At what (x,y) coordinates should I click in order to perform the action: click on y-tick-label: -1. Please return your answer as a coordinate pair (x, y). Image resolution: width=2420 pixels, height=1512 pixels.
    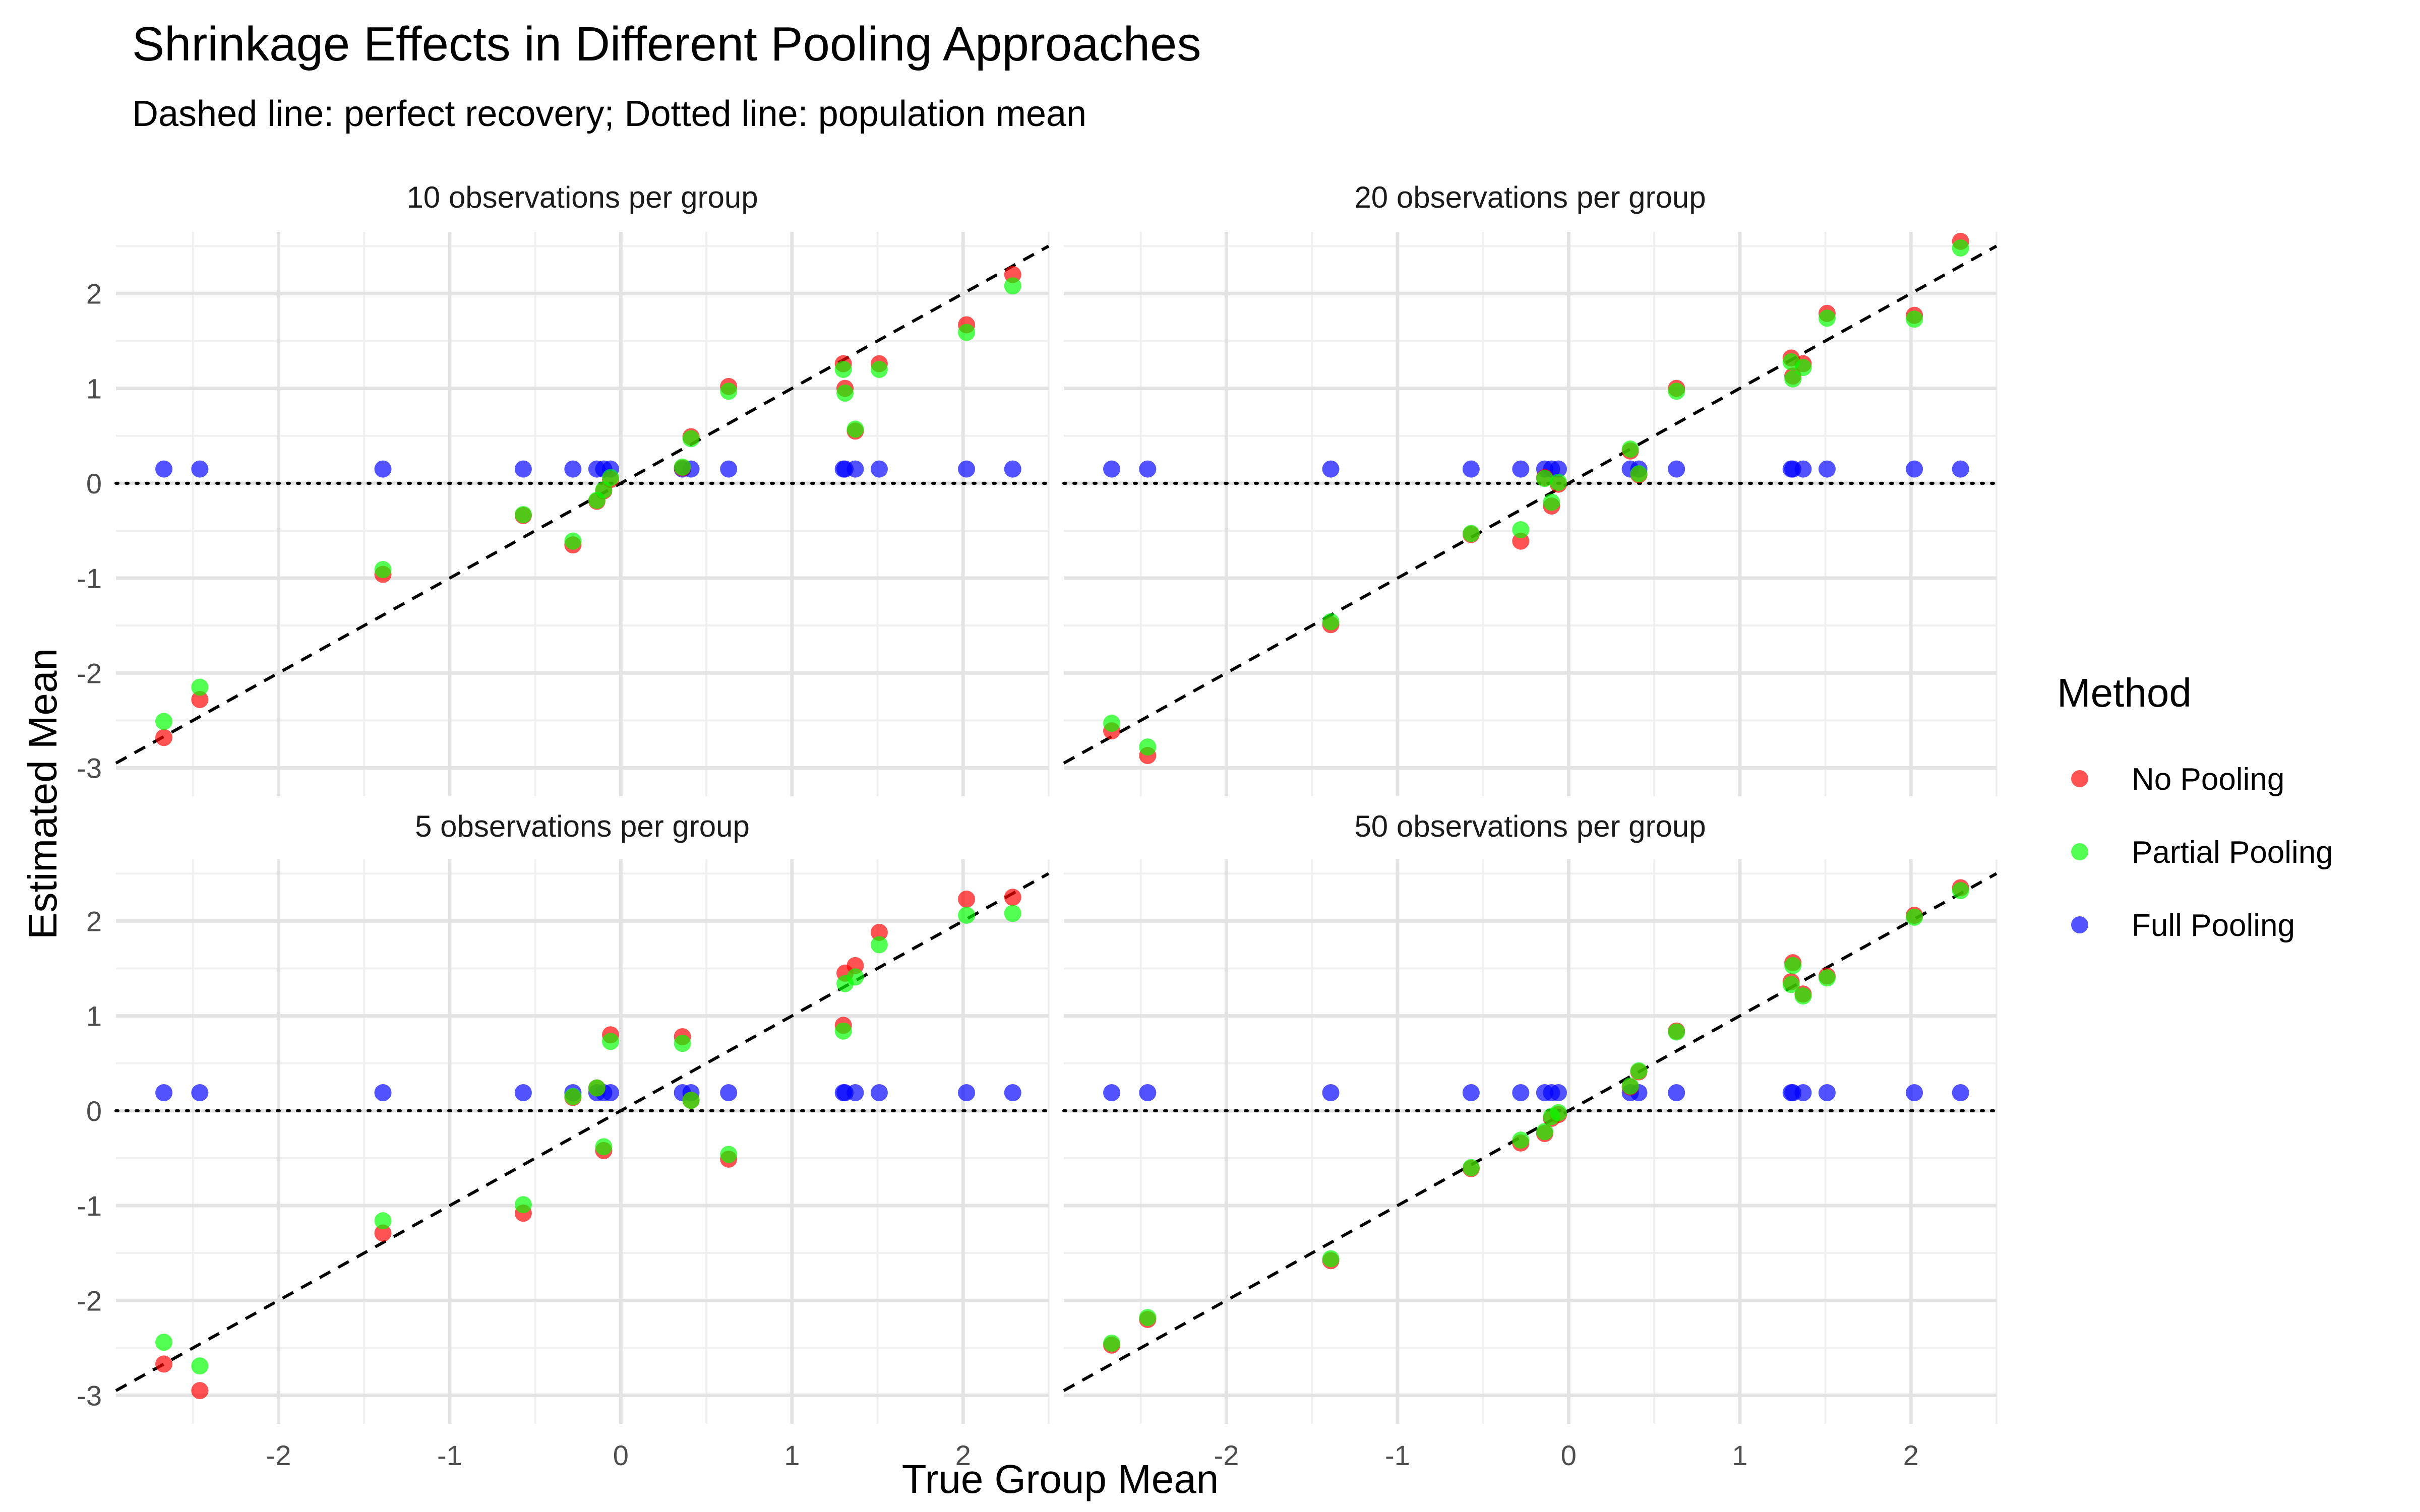
    Looking at the image, I should click on (89, 578).